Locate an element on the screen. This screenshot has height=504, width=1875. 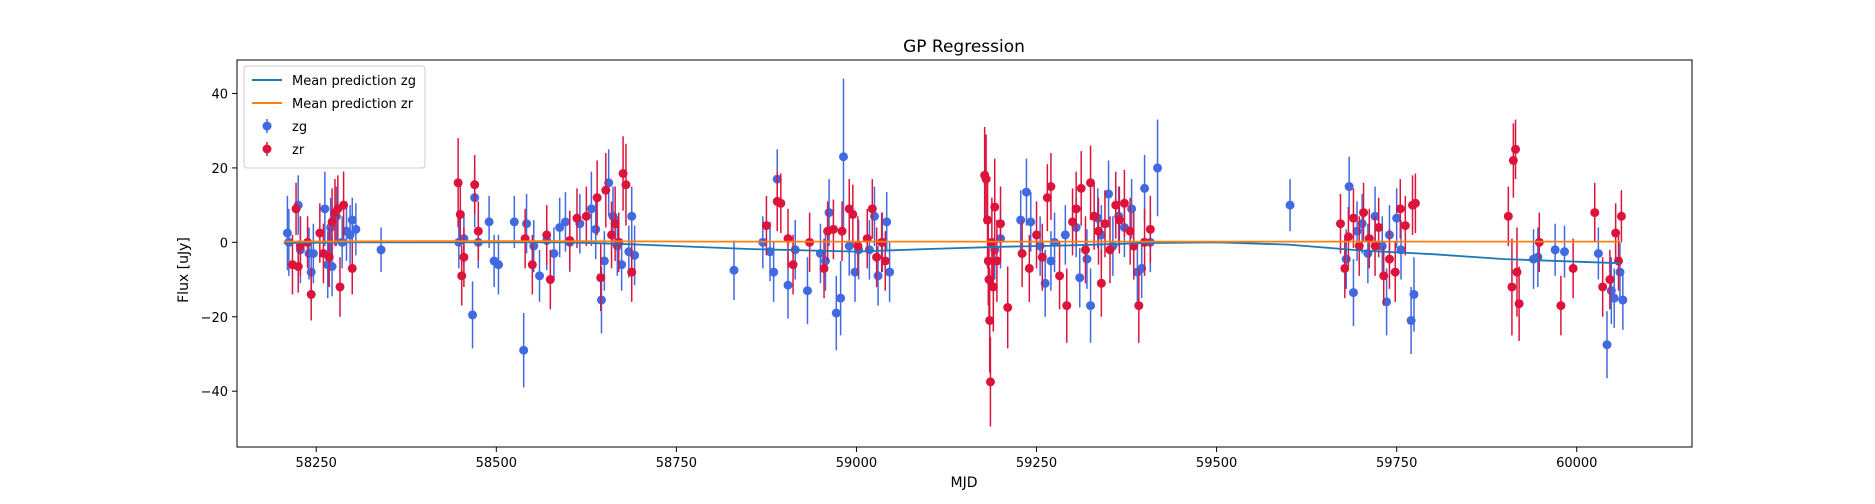
y-tick-label: −40 is located at coordinates (214, 392).